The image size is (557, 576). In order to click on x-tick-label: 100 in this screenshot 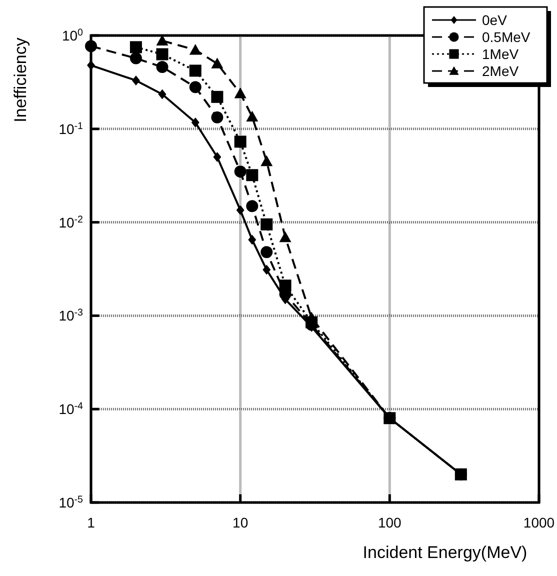, I will do `click(390, 522)`.